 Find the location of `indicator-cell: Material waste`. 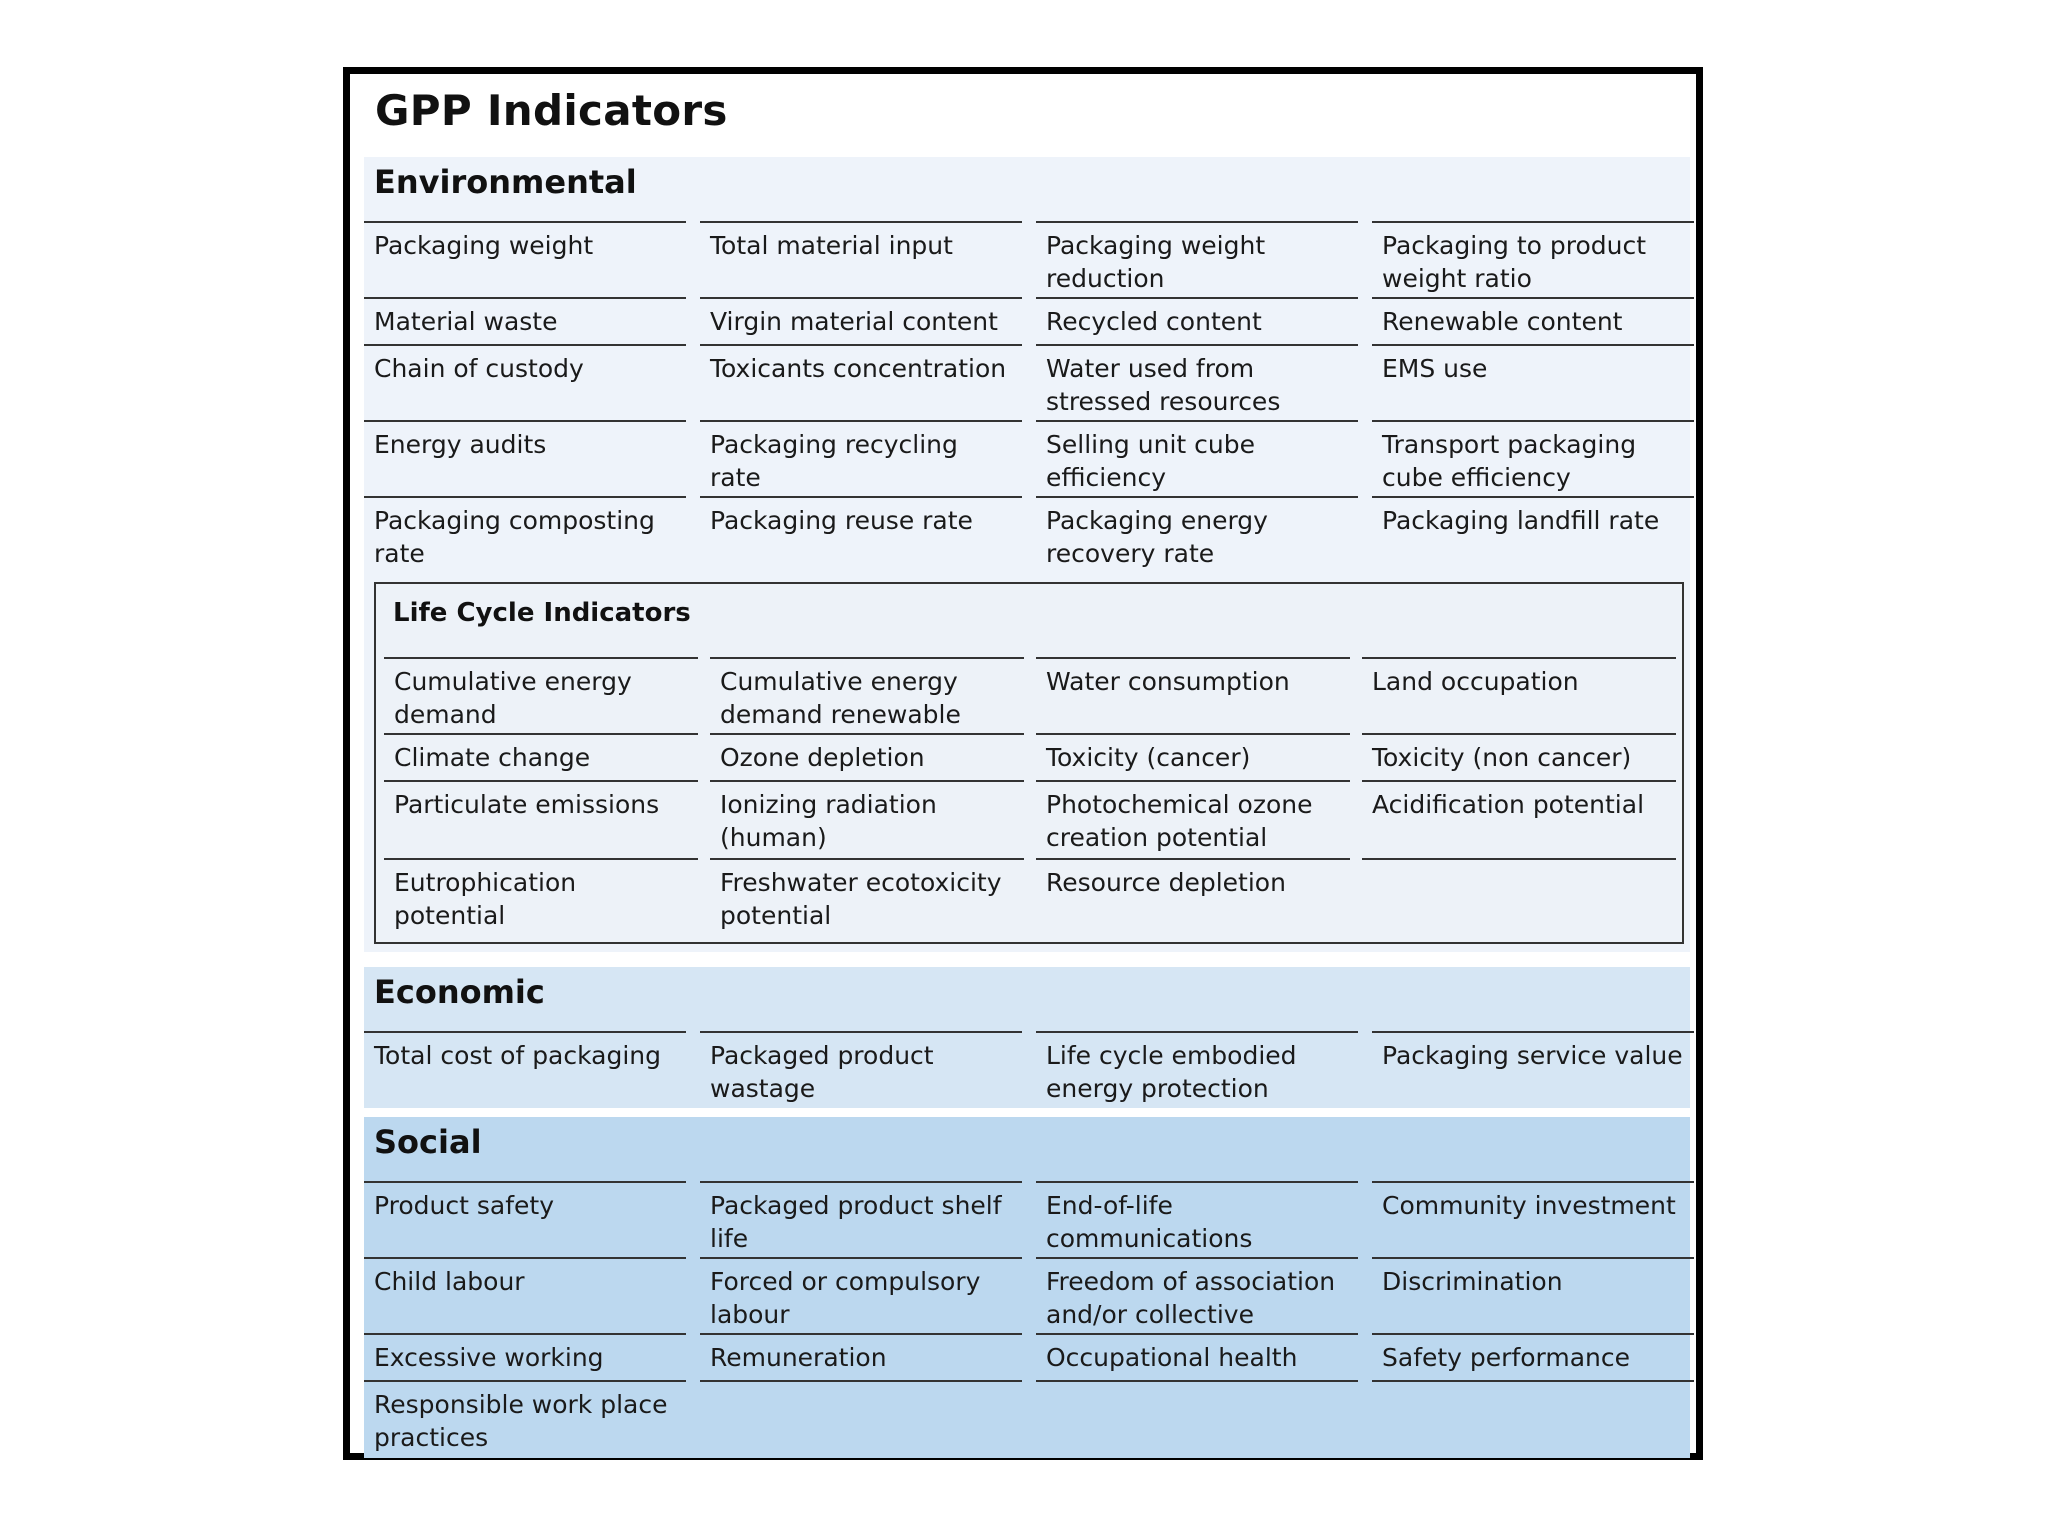

indicator-cell: Material waste is located at coordinates (525, 320).